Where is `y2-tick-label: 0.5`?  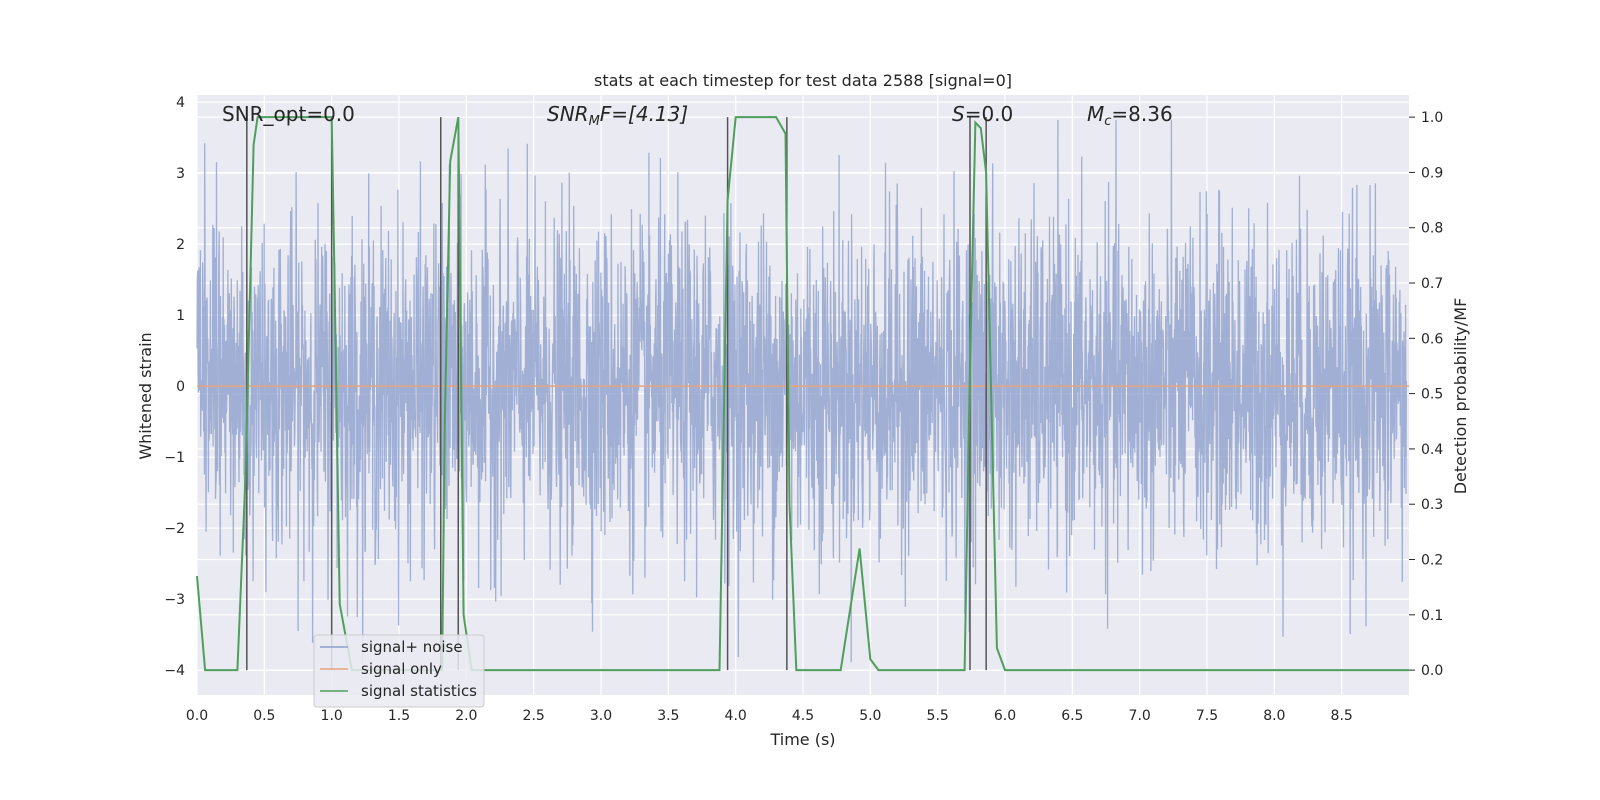
y2-tick-label: 0.5 is located at coordinates (1432, 395).